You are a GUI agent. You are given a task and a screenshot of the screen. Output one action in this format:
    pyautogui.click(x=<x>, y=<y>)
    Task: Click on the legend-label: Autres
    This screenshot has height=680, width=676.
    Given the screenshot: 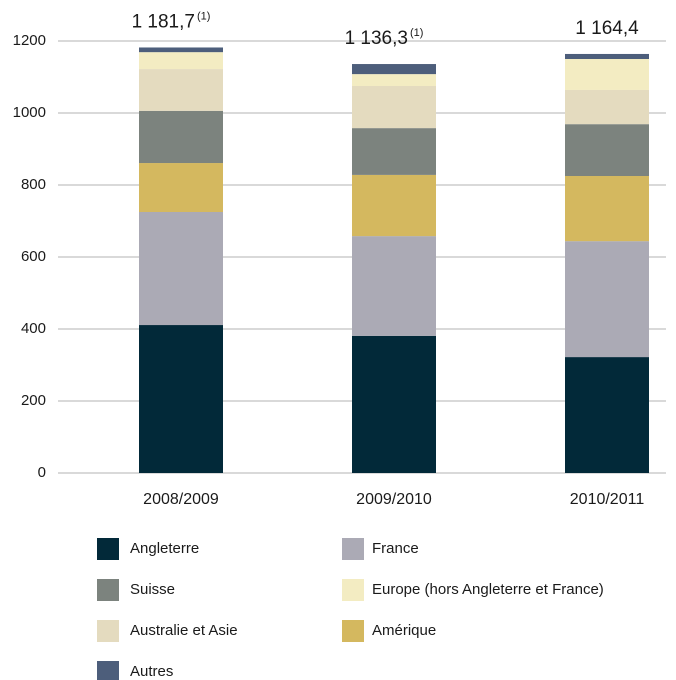 What is the action you would take?
    pyautogui.click(x=151, y=671)
    